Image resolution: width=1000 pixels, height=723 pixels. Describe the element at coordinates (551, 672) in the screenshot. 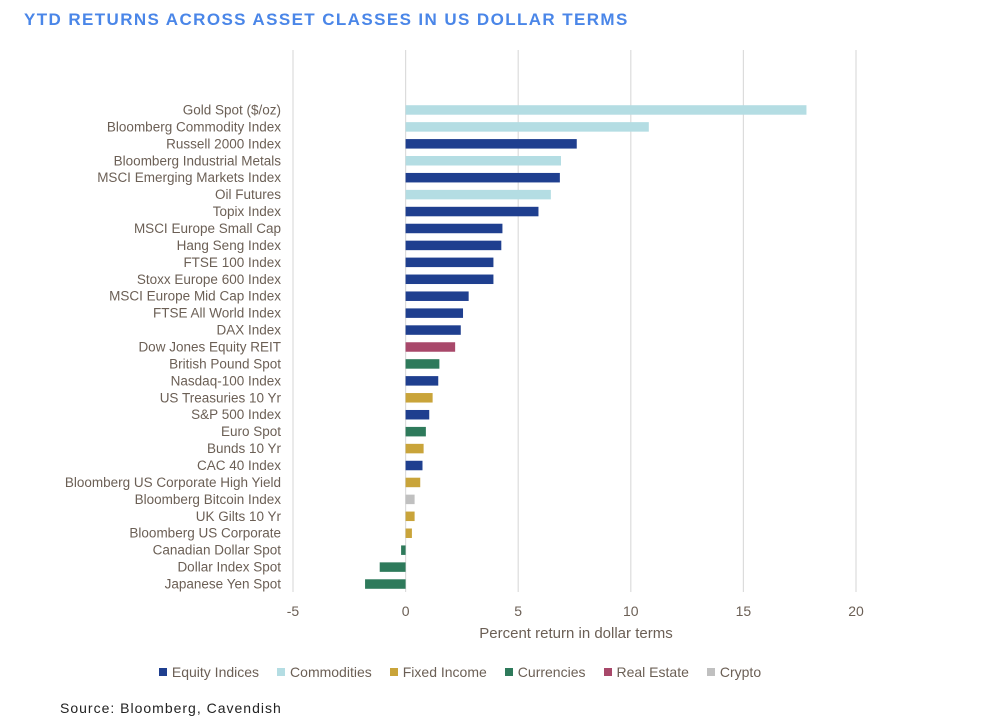

I see `legend-label: Currencies` at that location.